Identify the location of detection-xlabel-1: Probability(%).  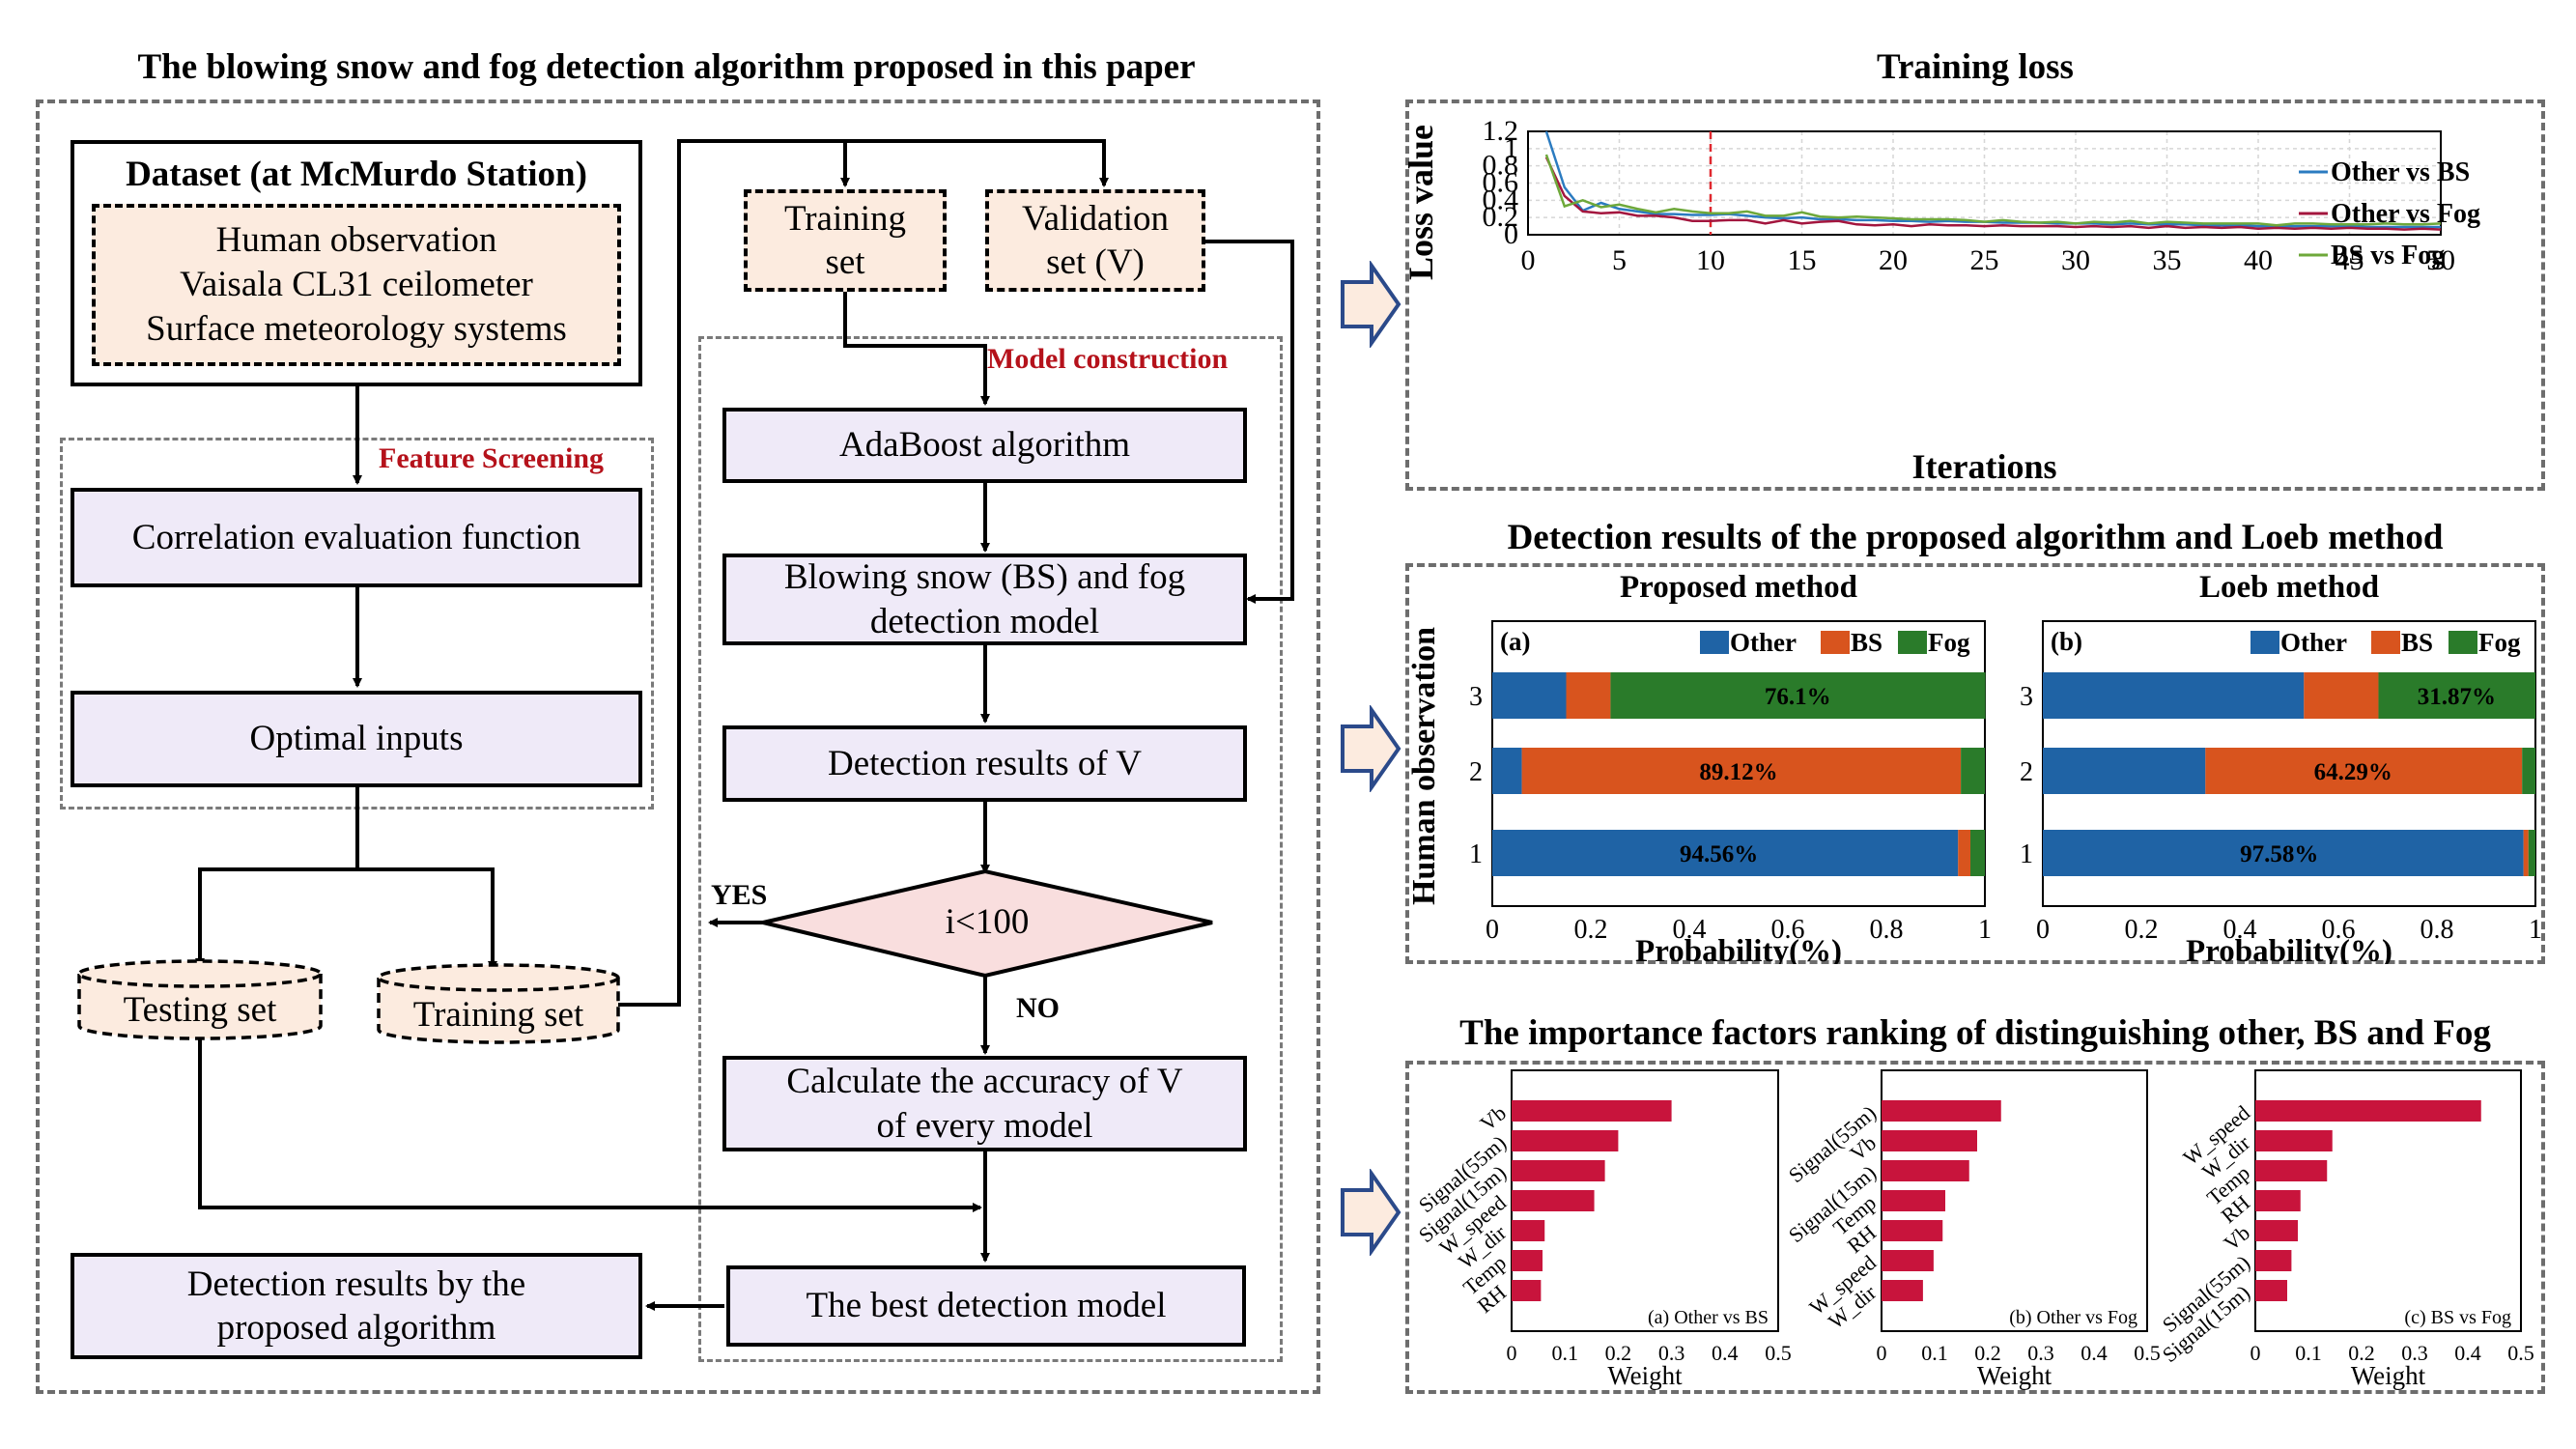
(2289, 949).